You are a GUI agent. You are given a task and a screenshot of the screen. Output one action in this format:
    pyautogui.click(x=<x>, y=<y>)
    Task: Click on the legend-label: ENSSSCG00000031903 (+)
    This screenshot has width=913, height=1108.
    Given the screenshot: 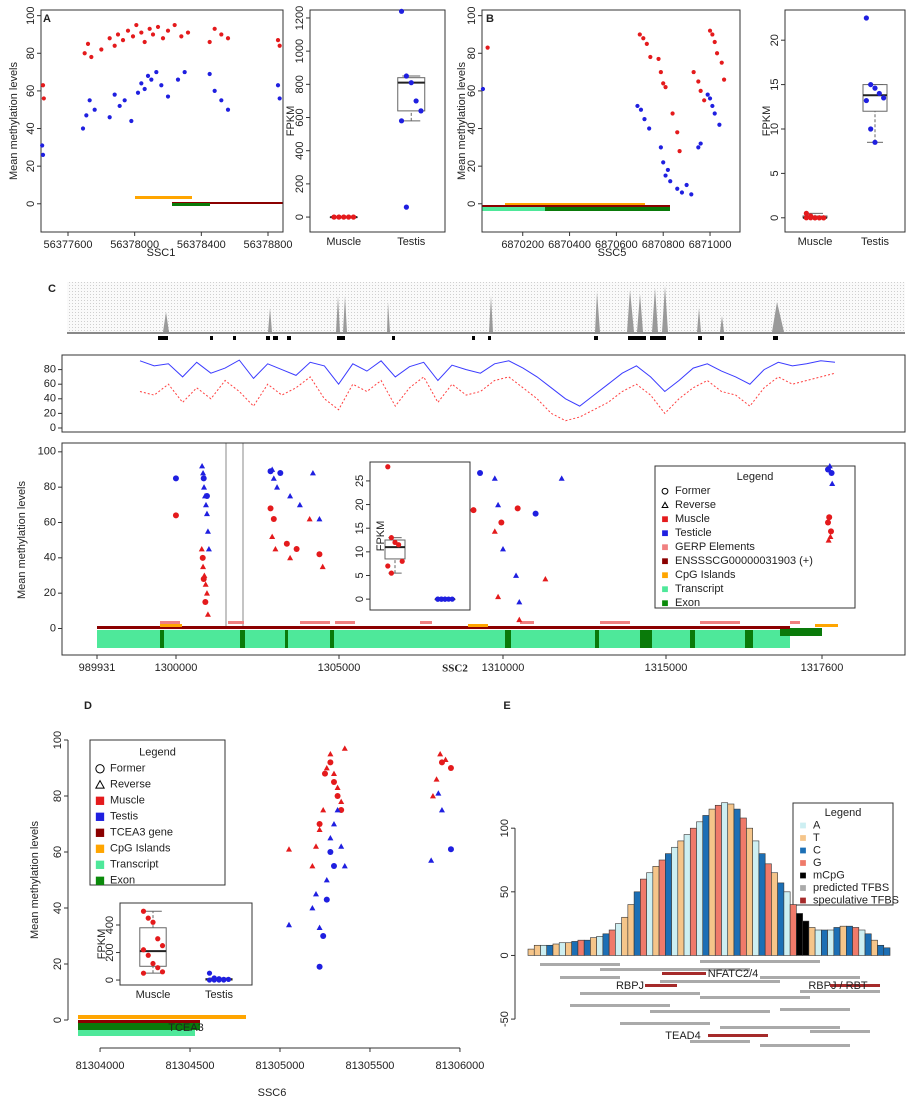 What is the action you would take?
    pyautogui.click(x=744, y=561)
    